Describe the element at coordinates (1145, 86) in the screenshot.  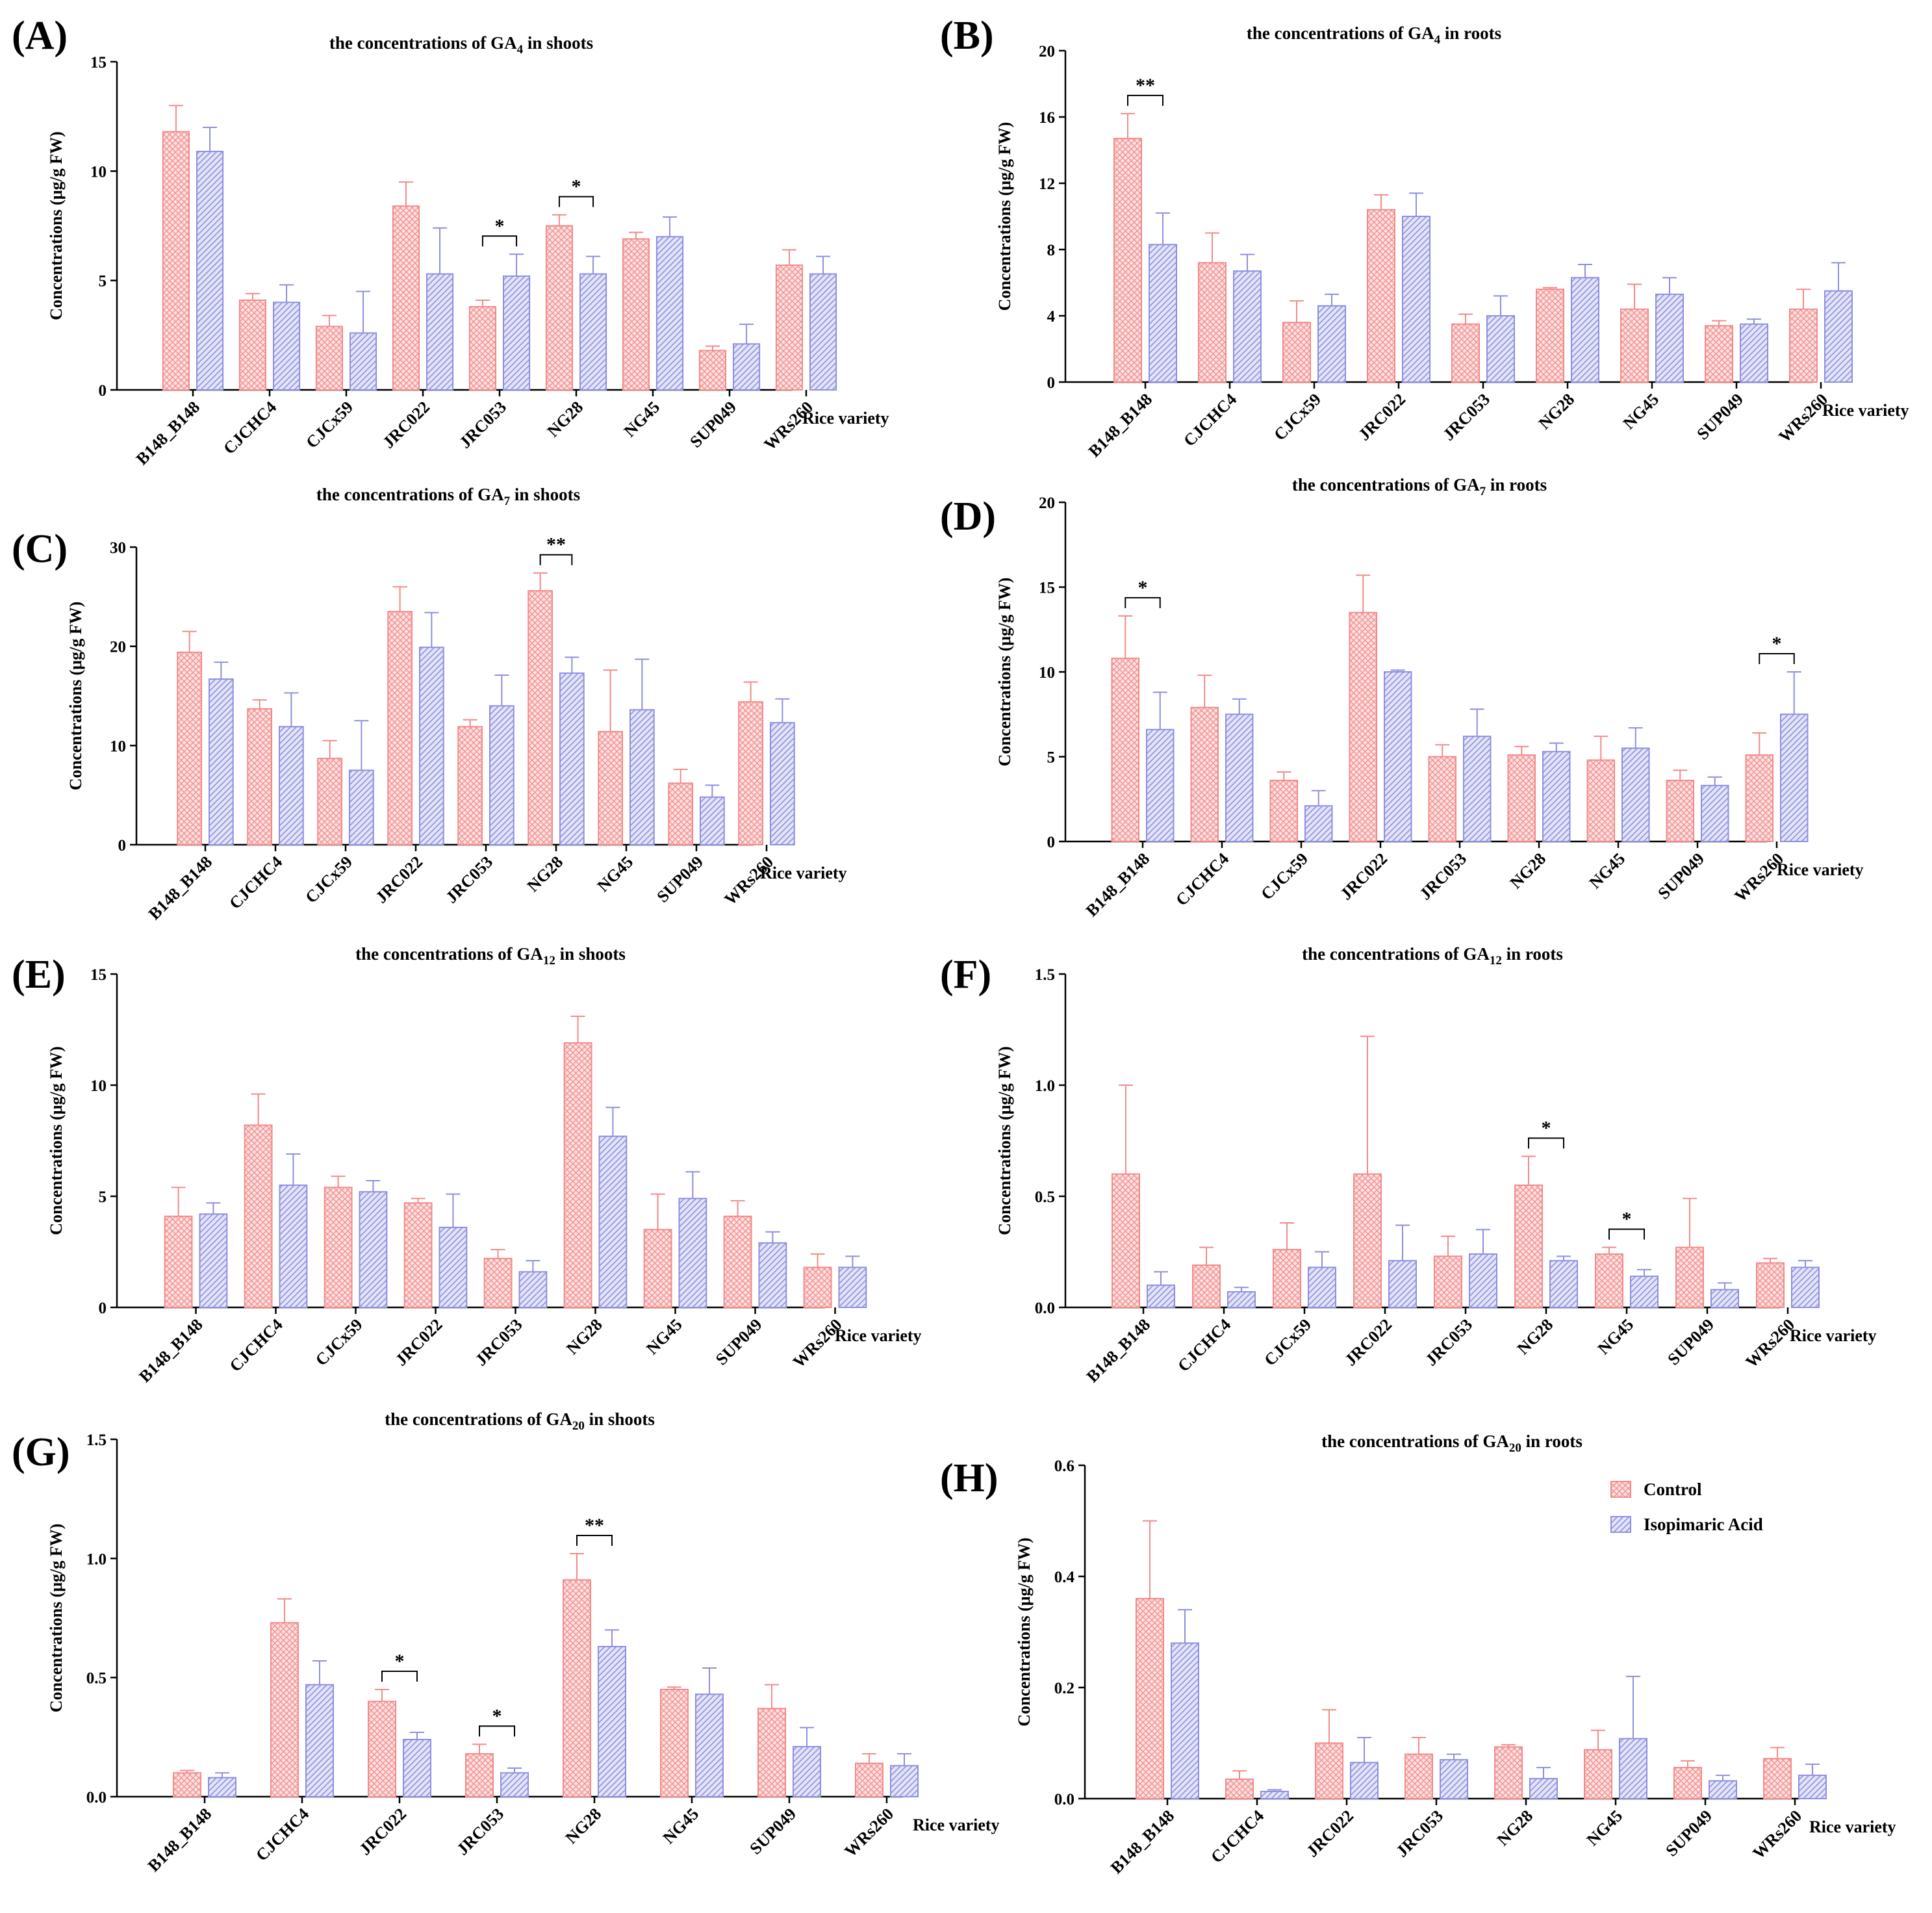
I see `significance-mark: **` at that location.